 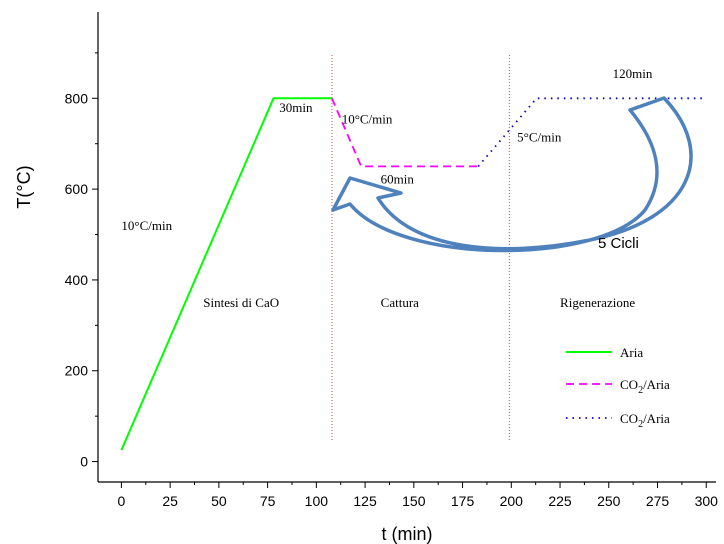 I want to click on legend-label-1: CO2/Aria, so click(x=645, y=386).